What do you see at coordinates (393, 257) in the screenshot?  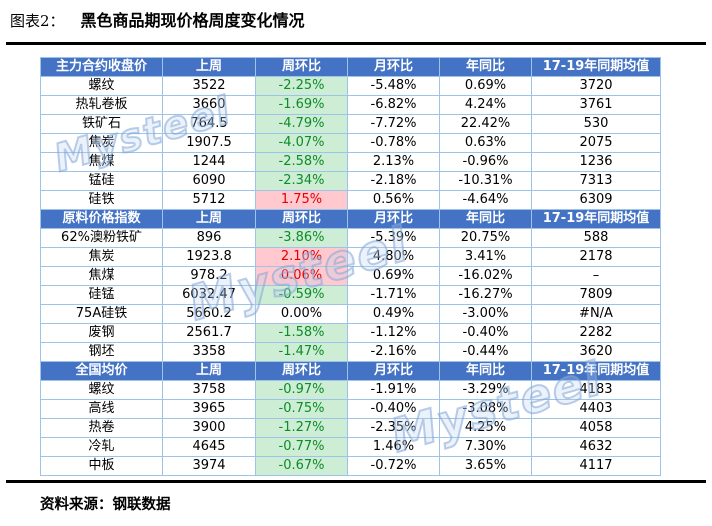 I see `mom-change-cell: 4.80%` at bounding box center [393, 257].